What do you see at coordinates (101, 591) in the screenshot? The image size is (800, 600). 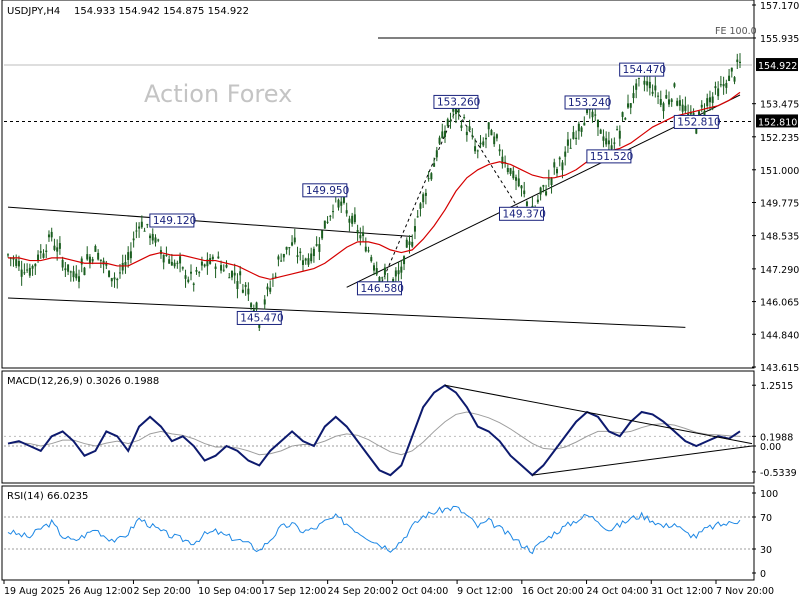 I see `x-tick-label: 26 Aug 12:00` at bounding box center [101, 591].